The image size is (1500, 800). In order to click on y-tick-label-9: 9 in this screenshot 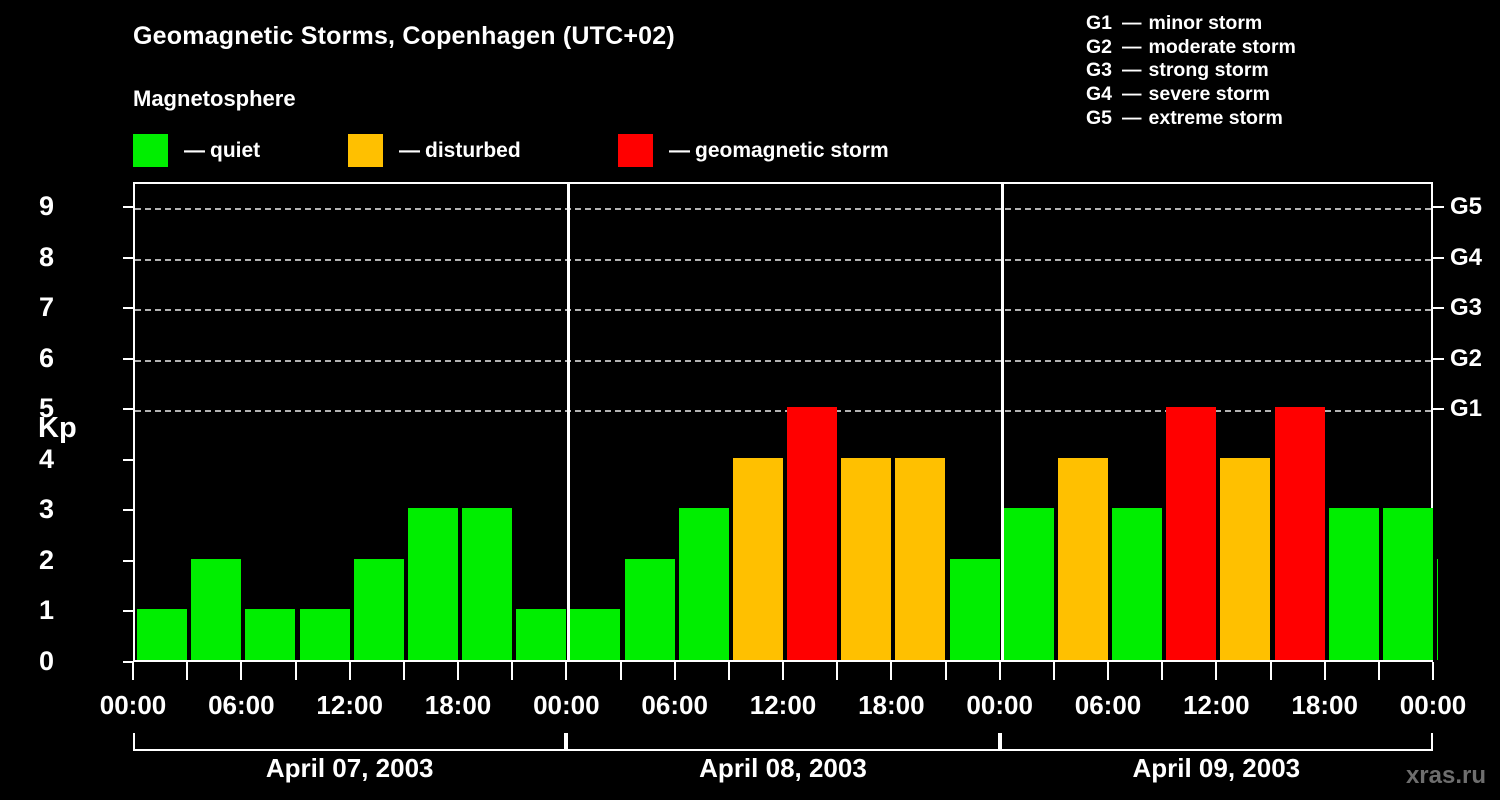, I will do `click(46, 206)`.